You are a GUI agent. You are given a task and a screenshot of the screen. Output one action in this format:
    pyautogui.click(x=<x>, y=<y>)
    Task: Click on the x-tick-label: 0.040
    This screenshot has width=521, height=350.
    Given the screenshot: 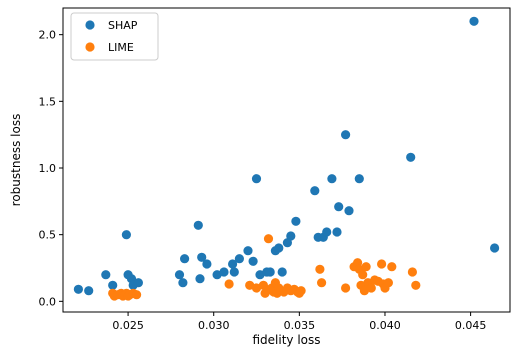 What is the action you would take?
    pyautogui.click(x=385, y=325)
    